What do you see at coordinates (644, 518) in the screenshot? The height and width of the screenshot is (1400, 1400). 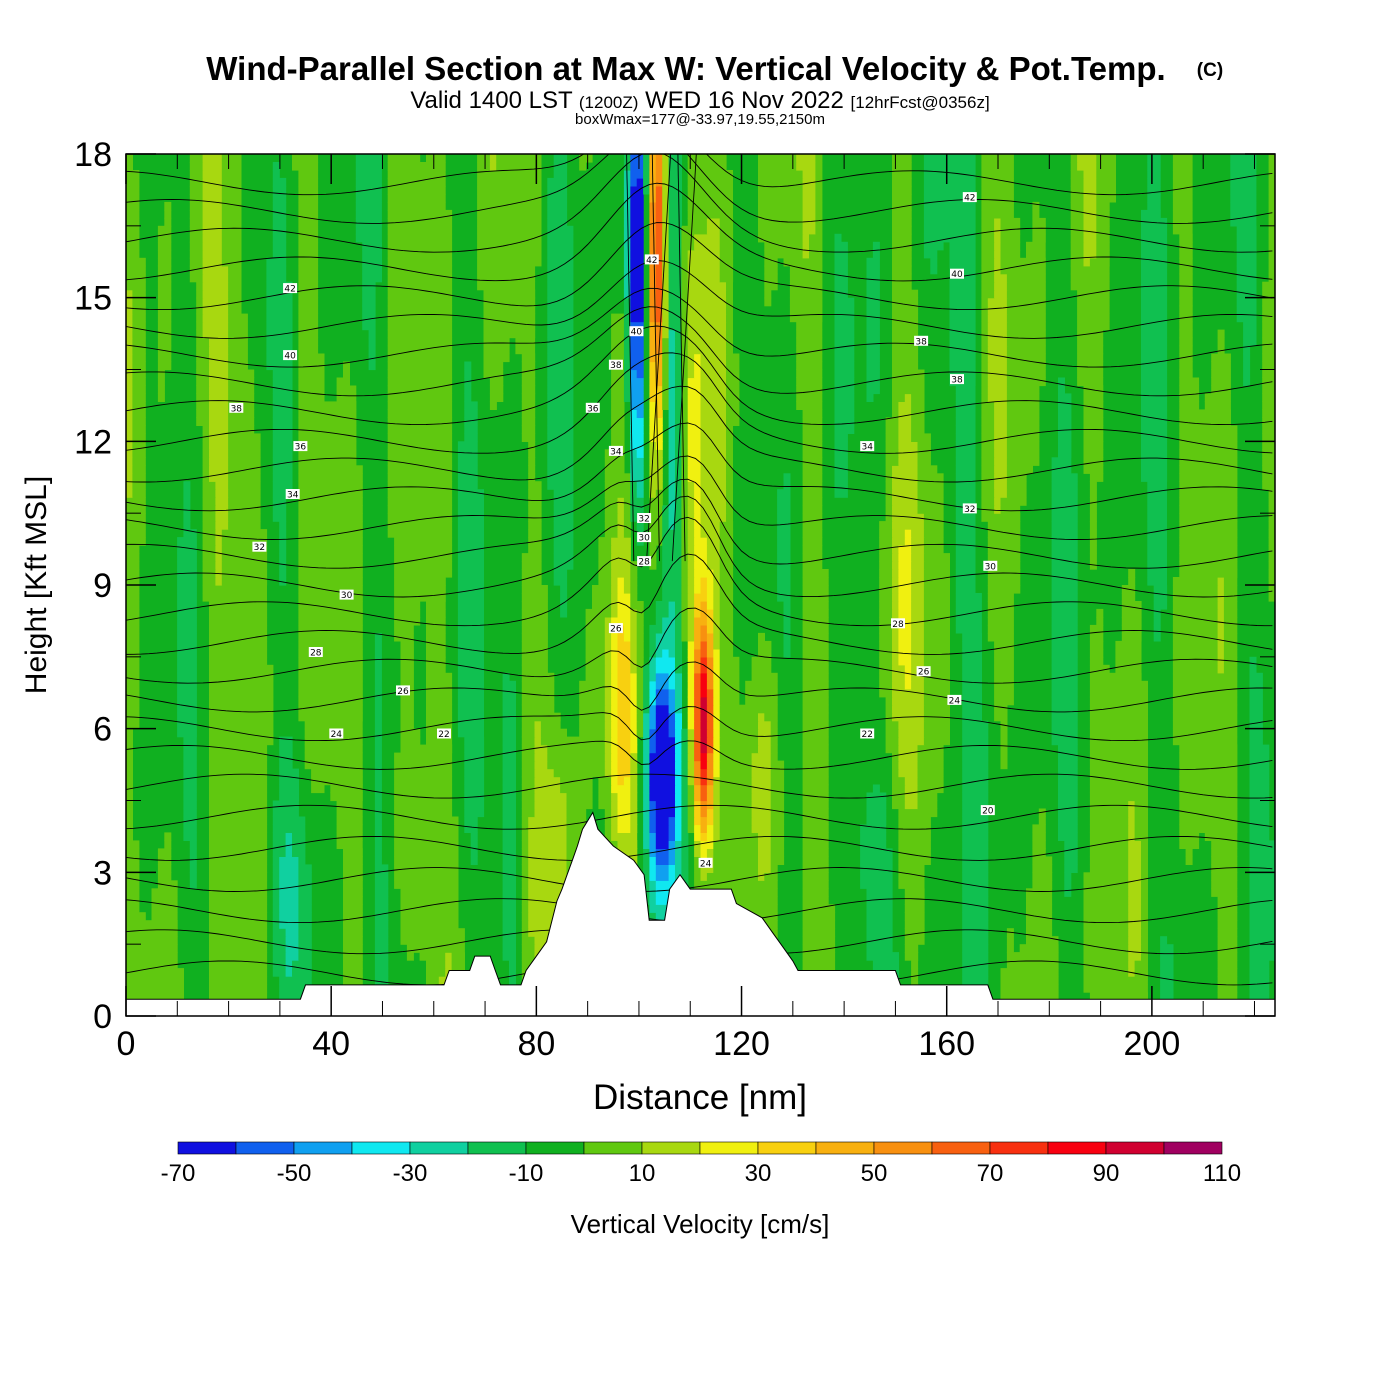 I see `contour-label-box` at bounding box center [644, 518].